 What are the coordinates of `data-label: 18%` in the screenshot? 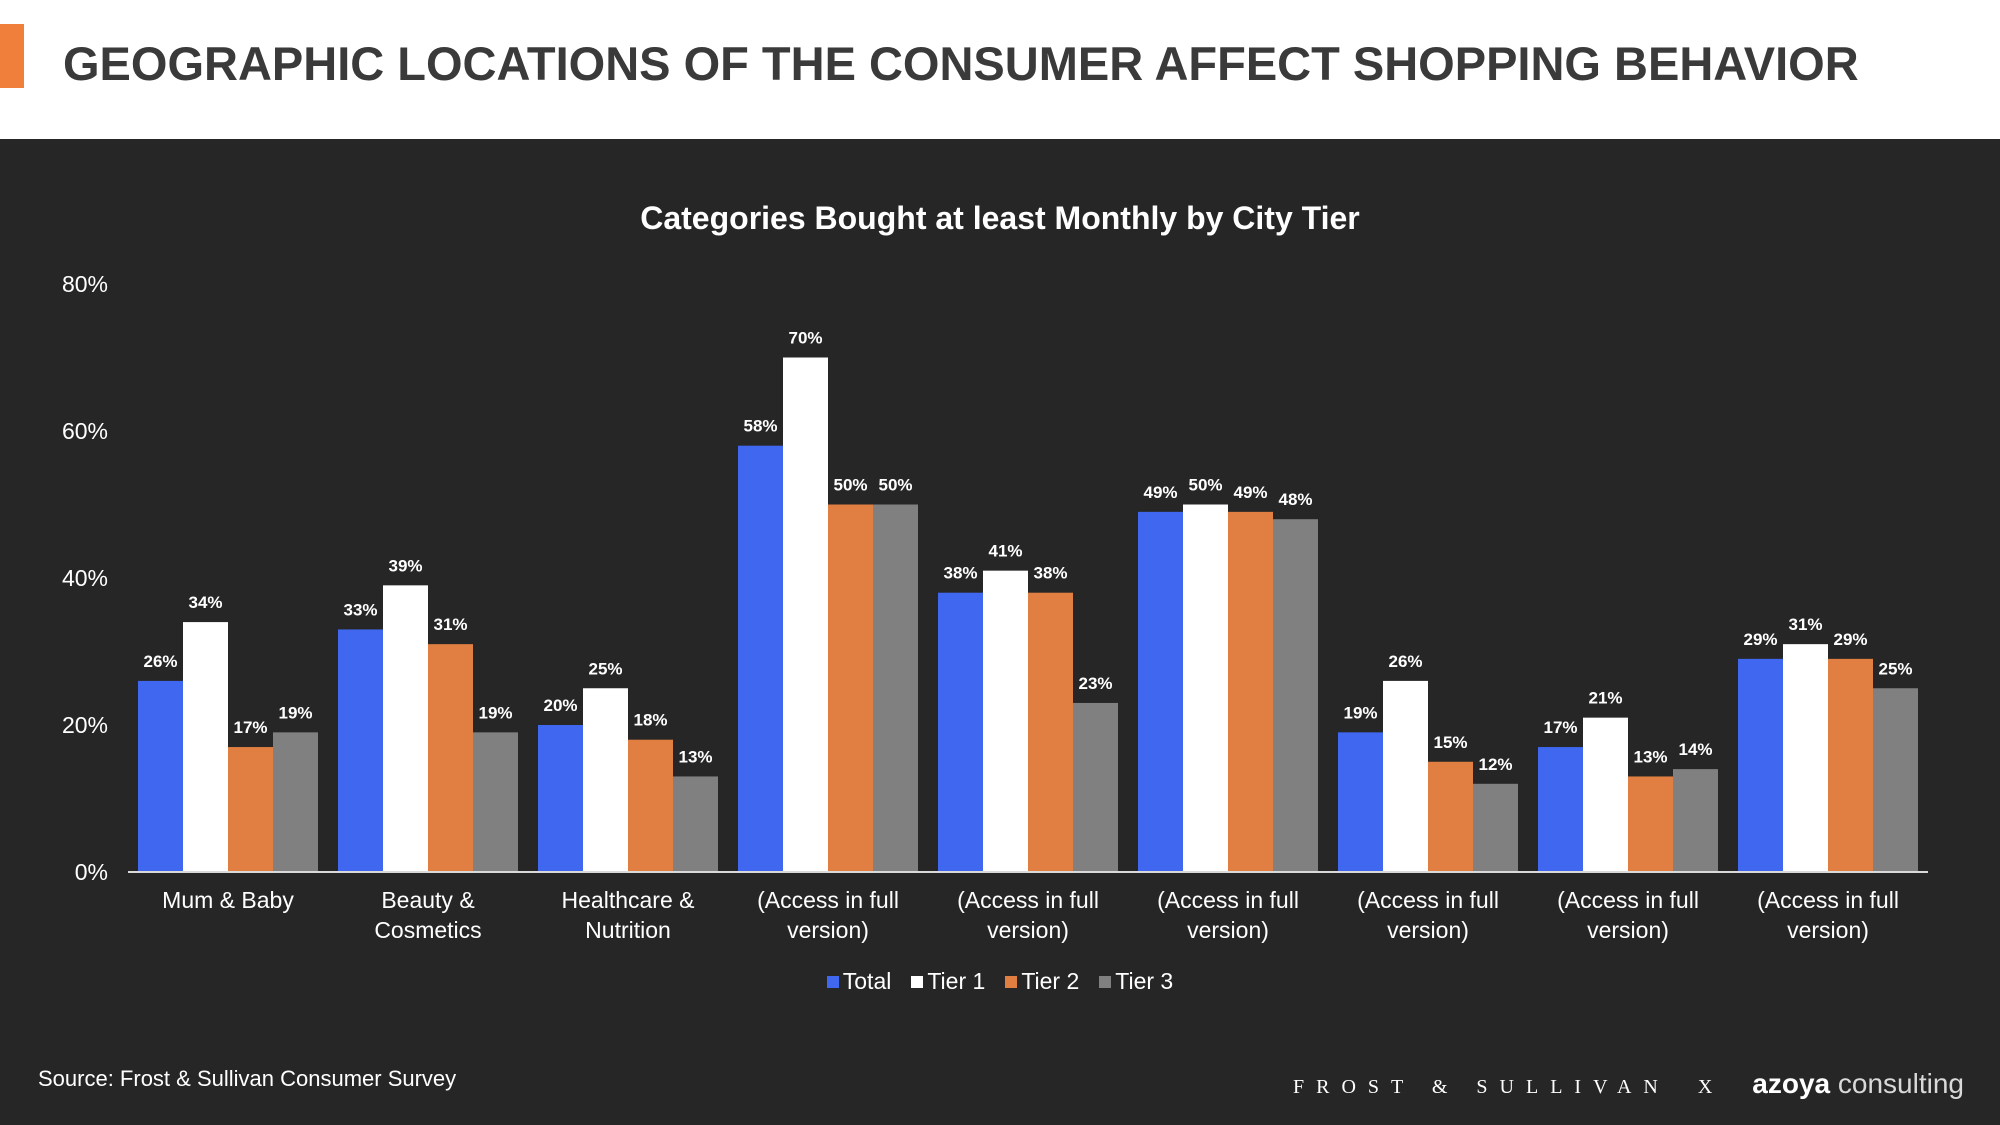 It's located at (650, 720).